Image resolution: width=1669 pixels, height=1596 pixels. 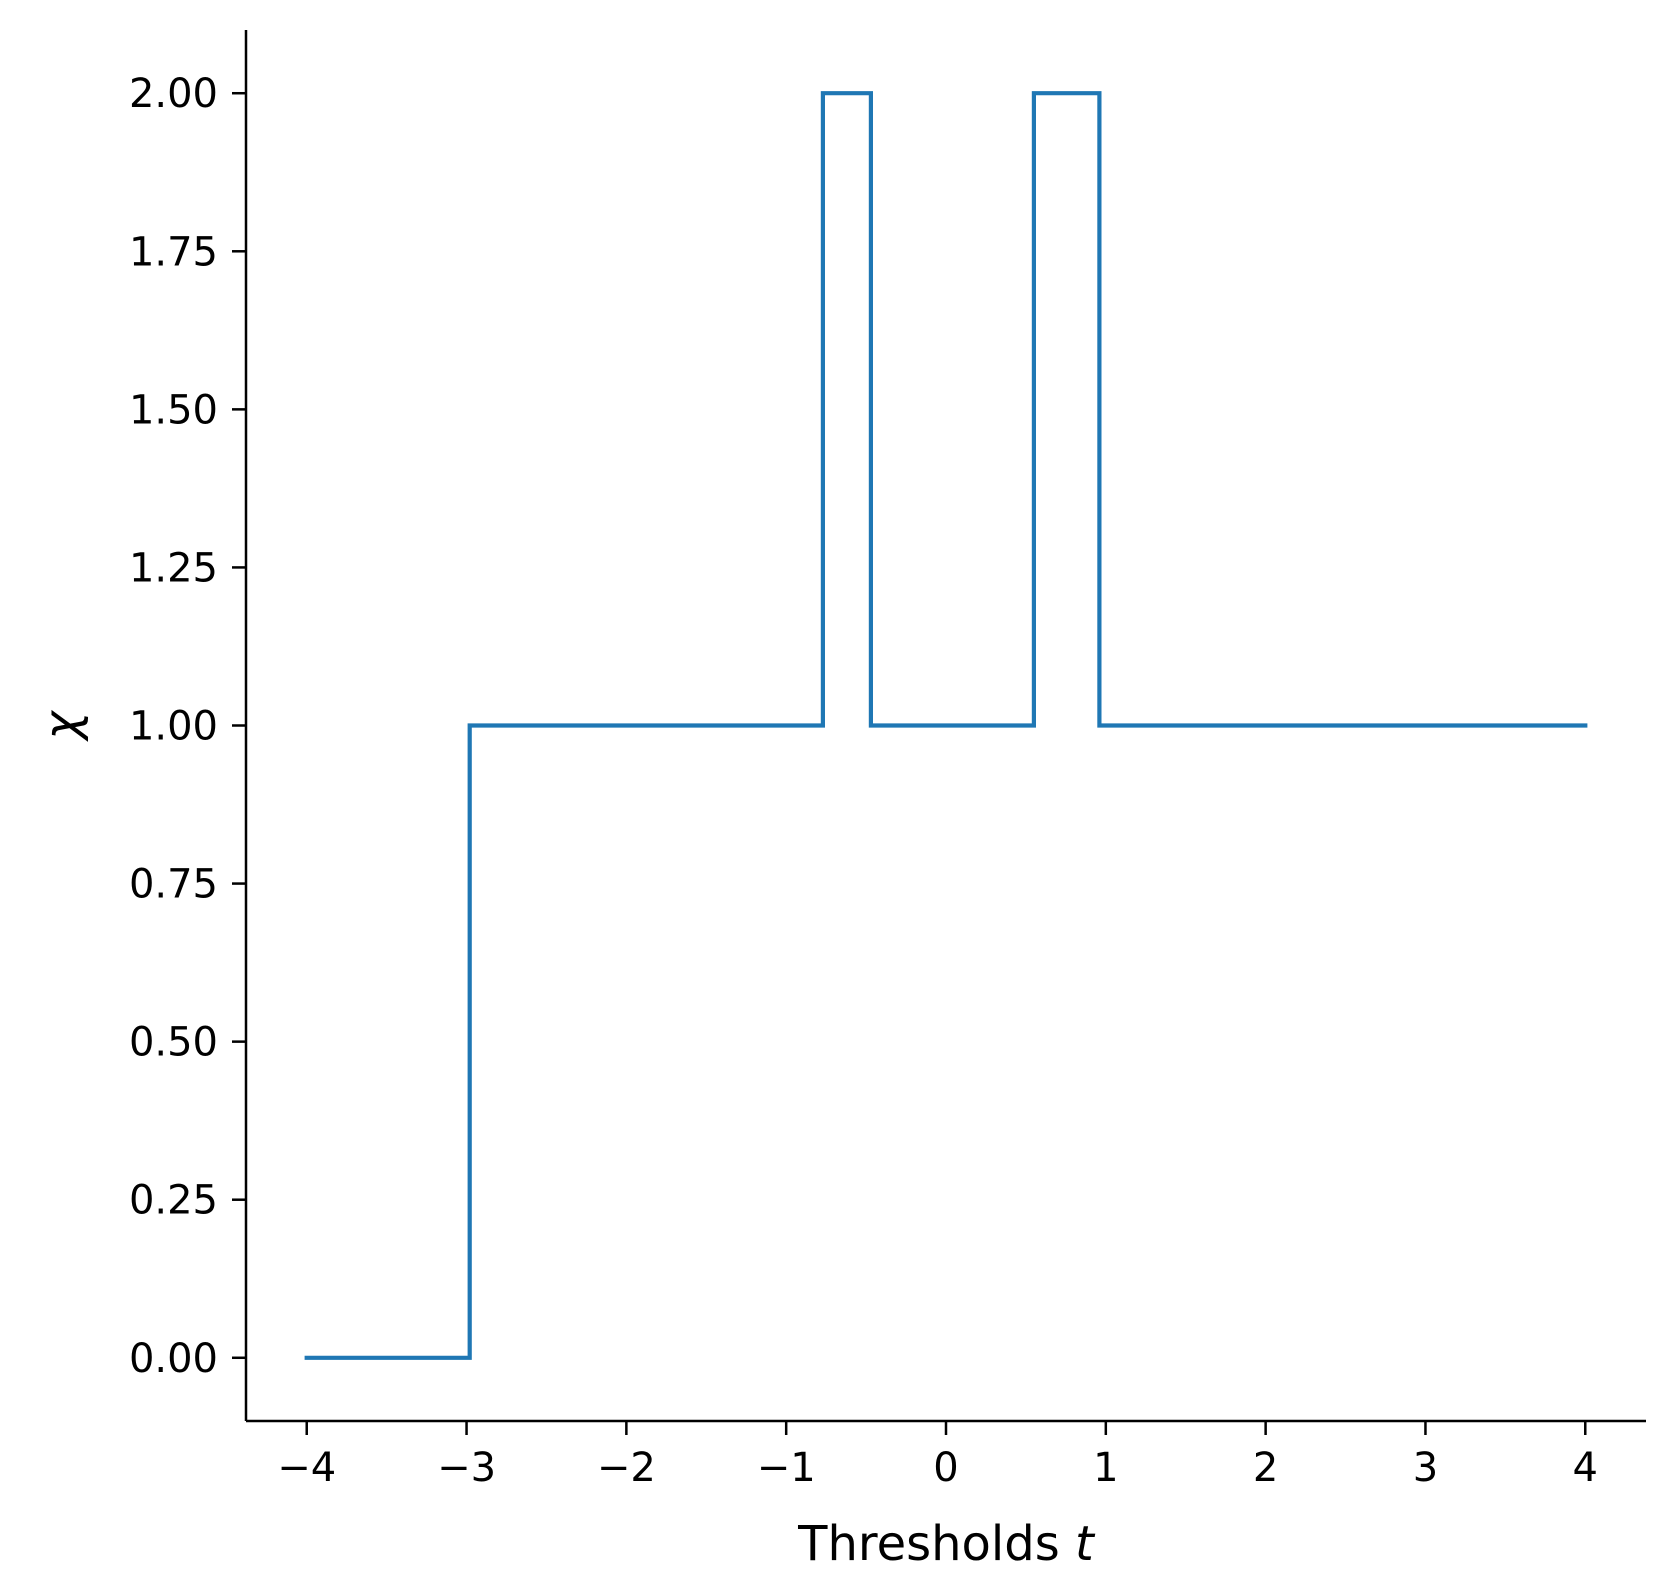 What do you see at coordinates (173, 568) in the screenshot?
I see `y-tick-label: 1.25` at bounding box center [173, 568].